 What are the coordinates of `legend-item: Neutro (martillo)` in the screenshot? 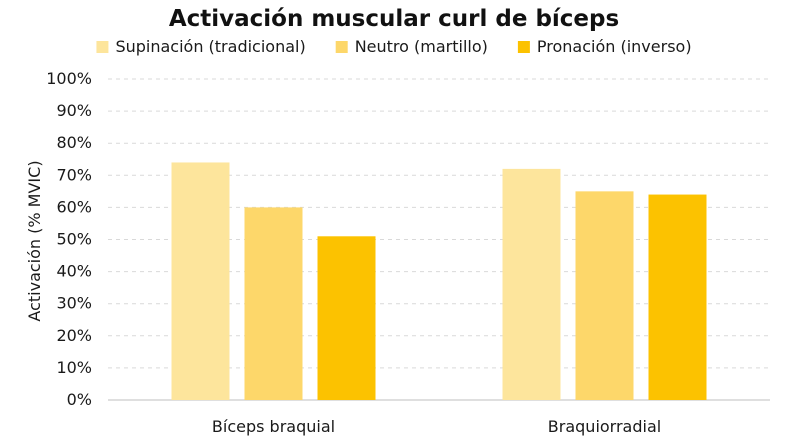 It's located at (411, 46).